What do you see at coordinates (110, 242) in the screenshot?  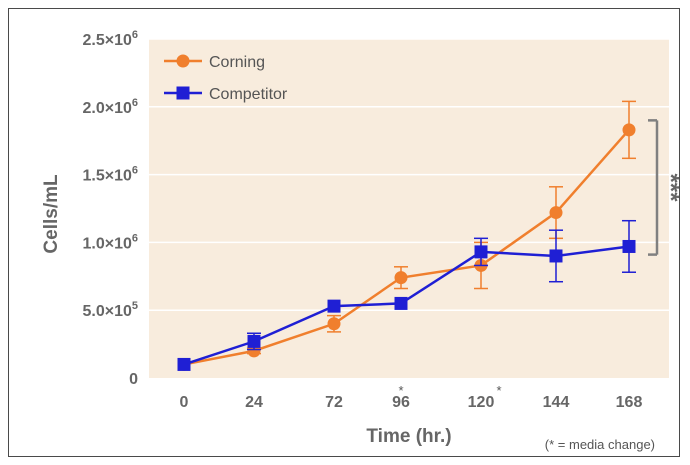 I see `y-tick-label: 1.0×10⁶` at bounding box center [110, 242].